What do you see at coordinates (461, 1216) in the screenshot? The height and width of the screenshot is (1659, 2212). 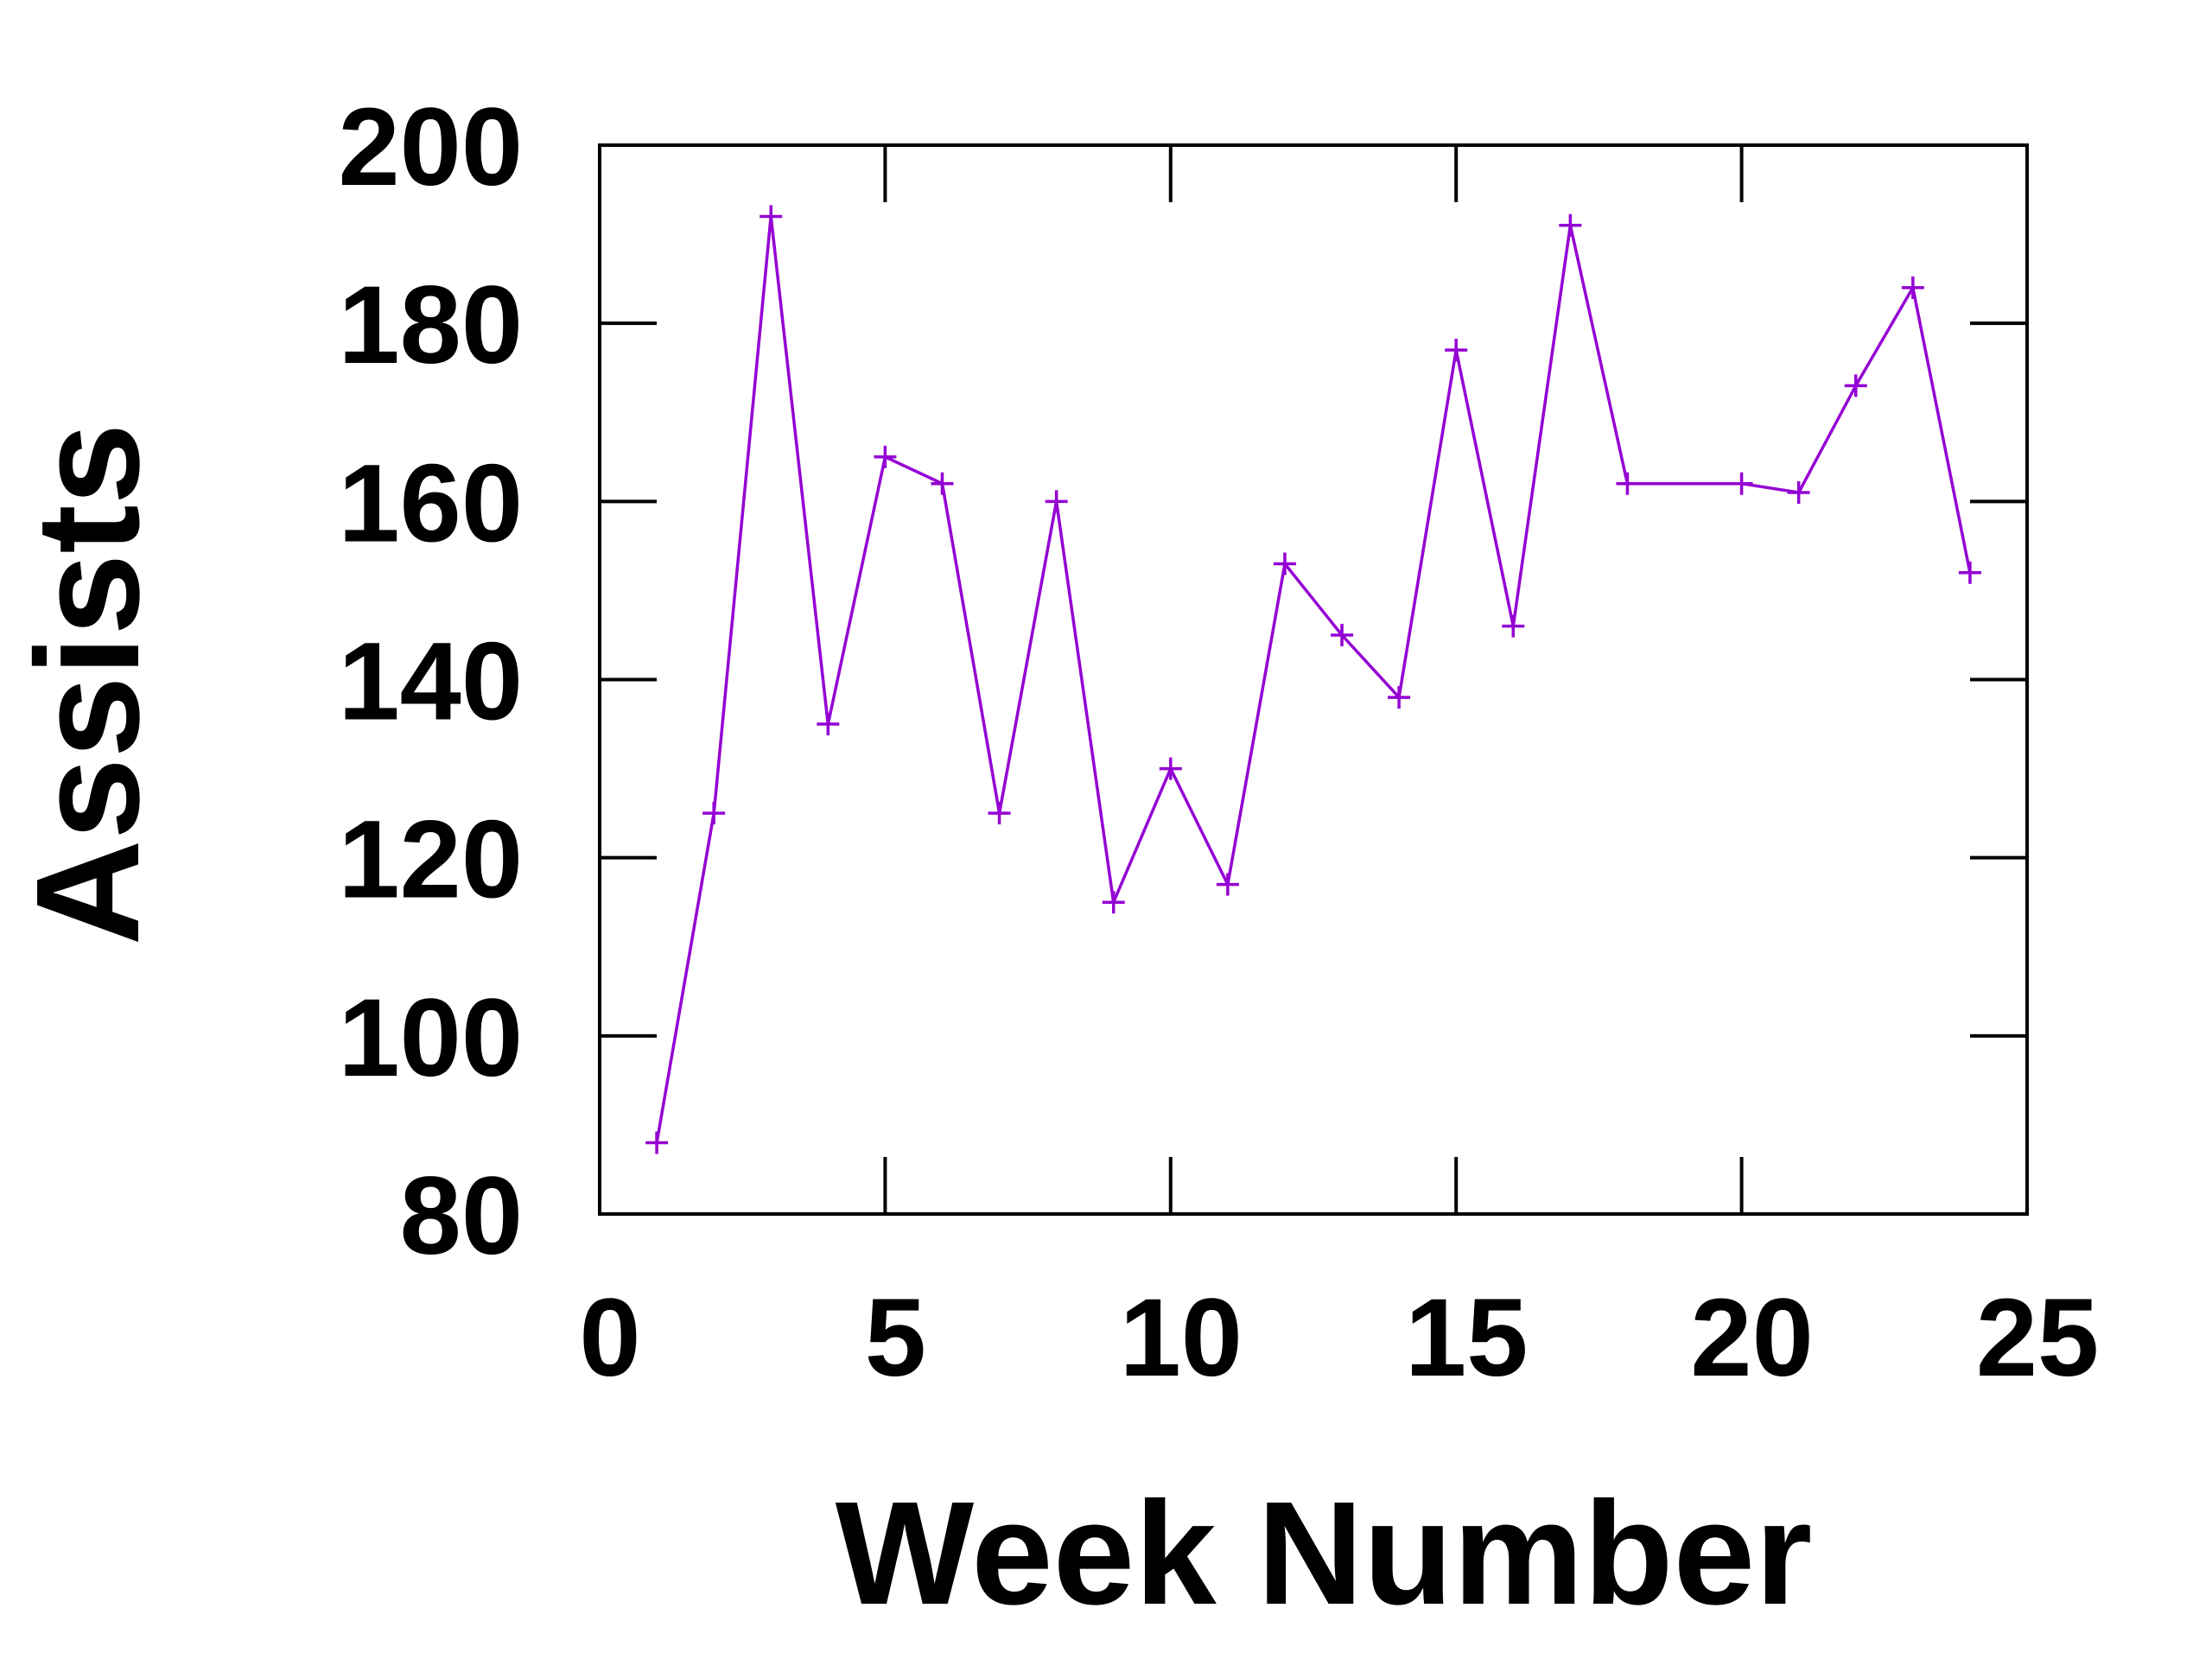 I see `y-tick-label: 80` at bounding box center [461, 1216].